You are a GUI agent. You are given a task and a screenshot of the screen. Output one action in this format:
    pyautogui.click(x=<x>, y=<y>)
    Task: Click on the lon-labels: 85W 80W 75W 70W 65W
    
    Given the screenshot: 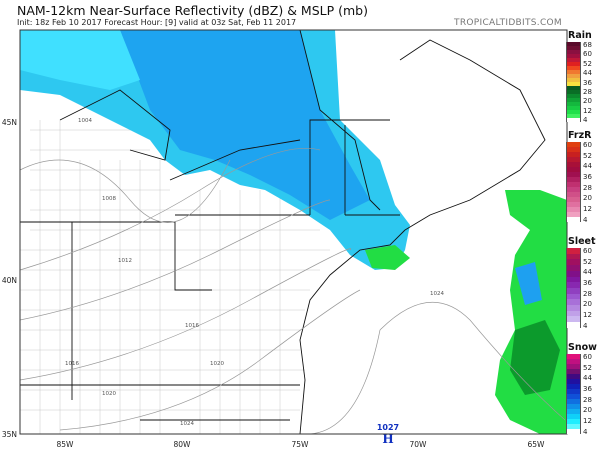 What is the action you would take?
    pyautogui.click(x=301, y=444)
    